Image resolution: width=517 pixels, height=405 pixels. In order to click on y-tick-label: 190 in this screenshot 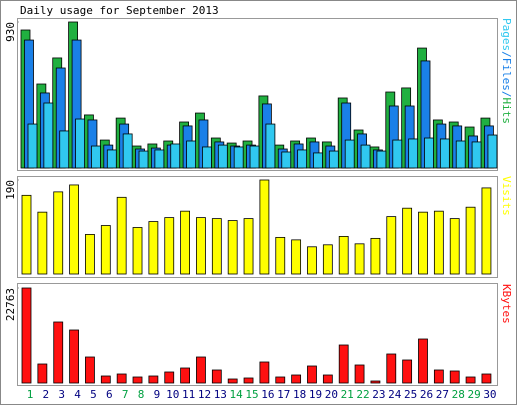, I will do `click(10, 190)`.